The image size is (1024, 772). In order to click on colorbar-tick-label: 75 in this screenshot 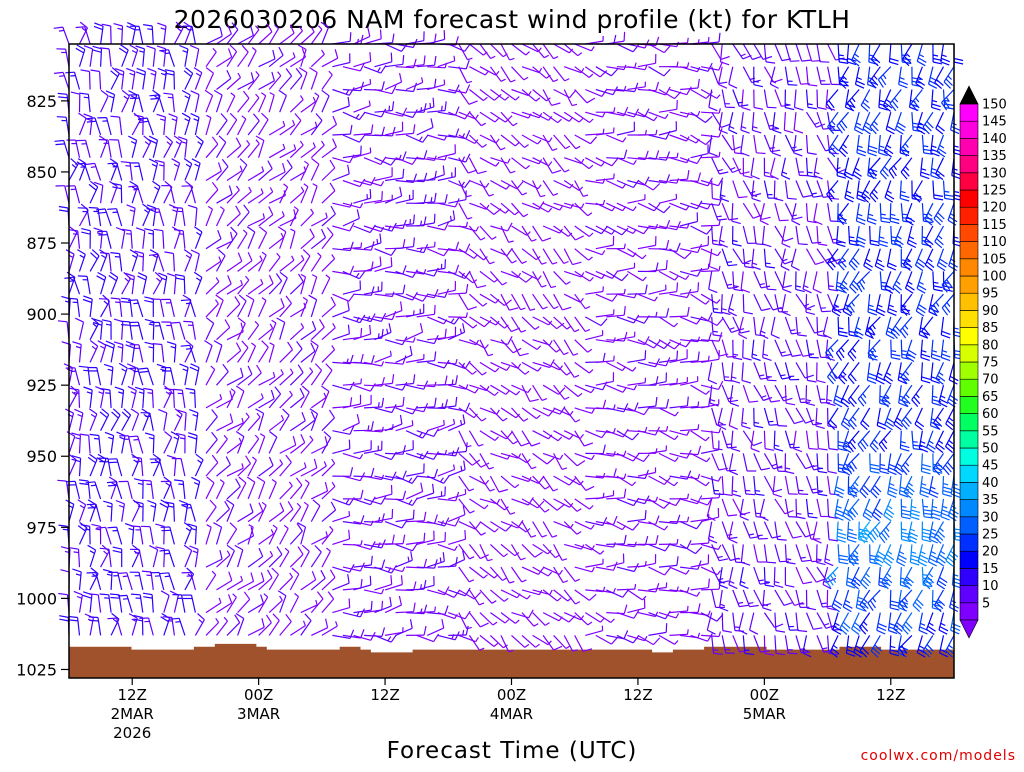, I will do `click(990, 363)`.